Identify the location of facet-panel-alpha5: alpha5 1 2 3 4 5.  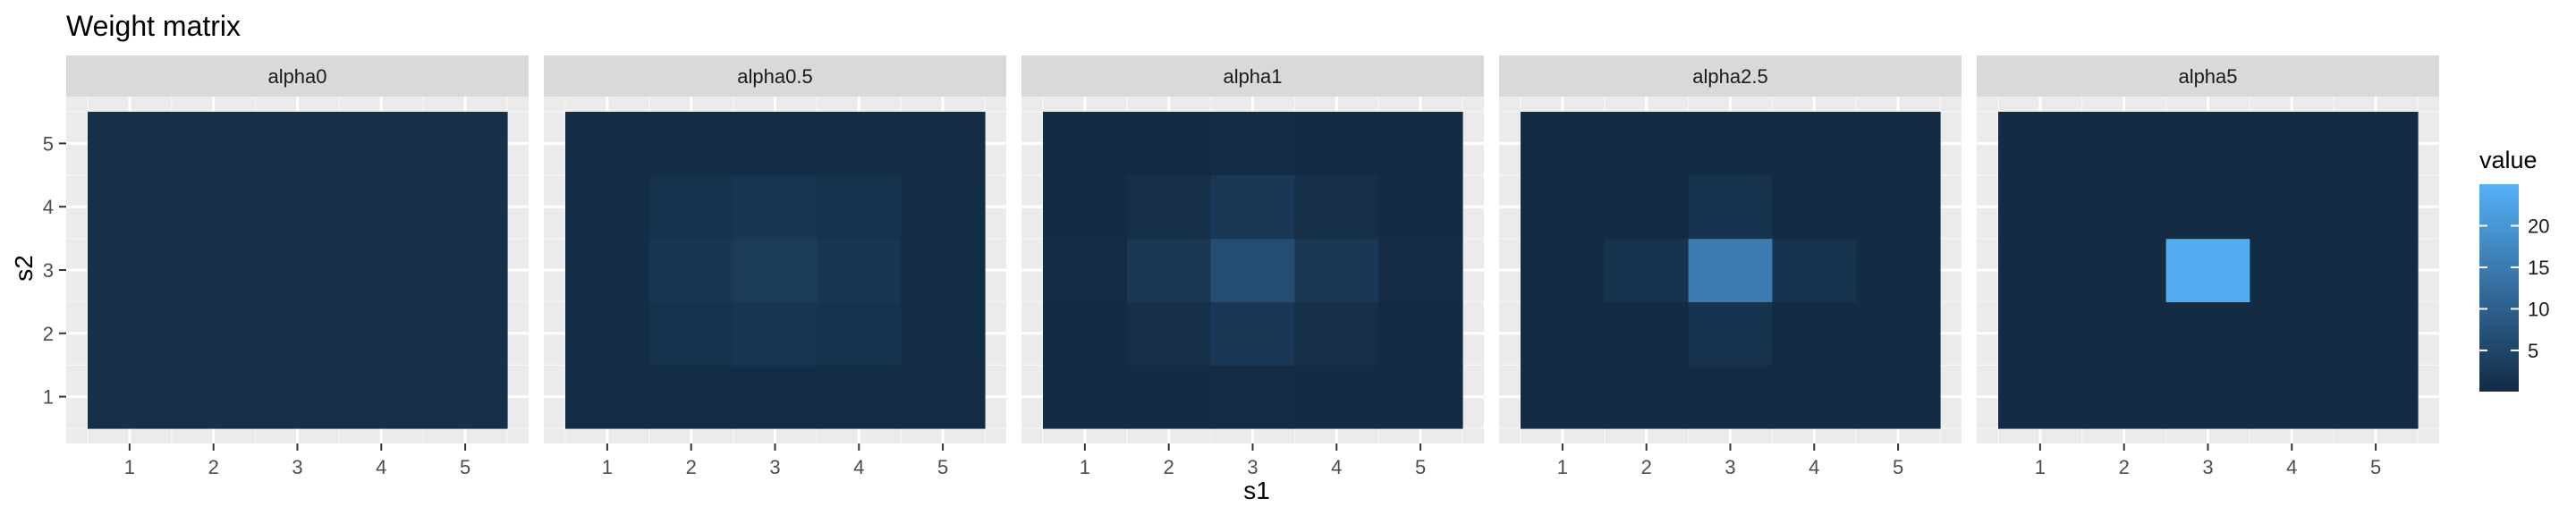
(2208, 266).